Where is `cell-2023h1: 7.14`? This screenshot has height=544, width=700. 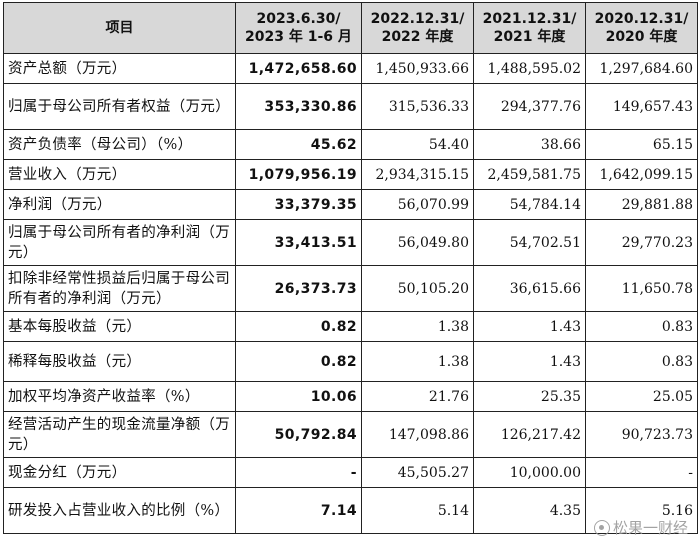
cell-2023h1: 7.14 is located at coordinates (298, 510).